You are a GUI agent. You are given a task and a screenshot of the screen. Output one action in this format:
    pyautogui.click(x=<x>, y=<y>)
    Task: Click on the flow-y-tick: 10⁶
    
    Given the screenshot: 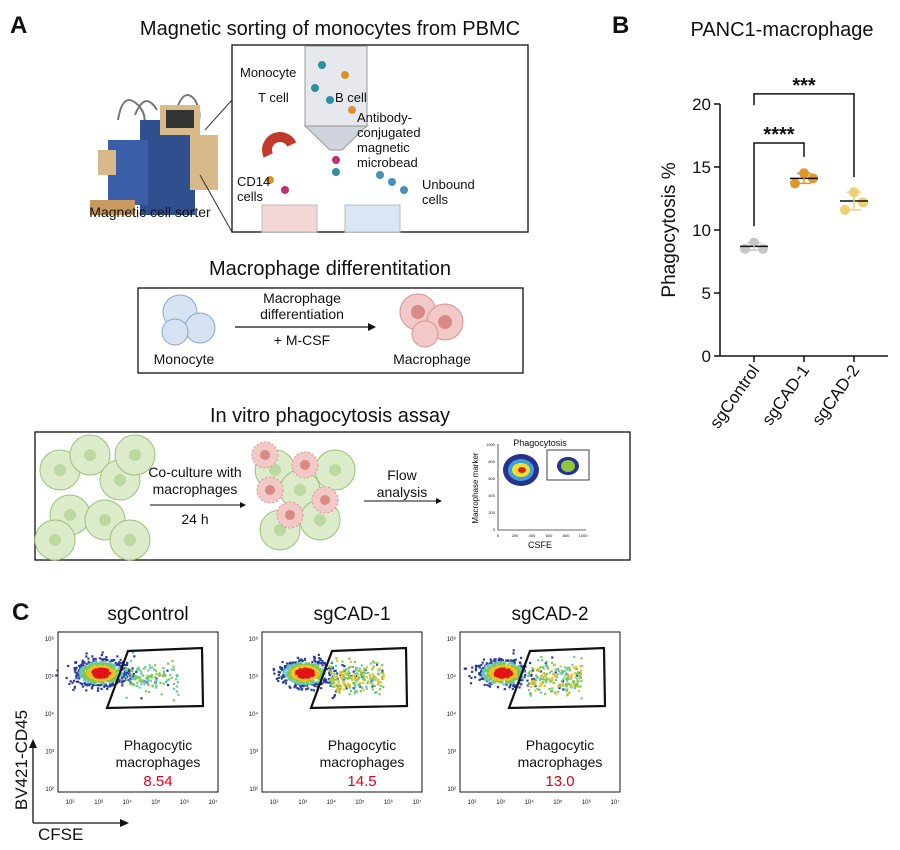 What is the action you would take?
    pyautogui.click(x=452, y=639)
    